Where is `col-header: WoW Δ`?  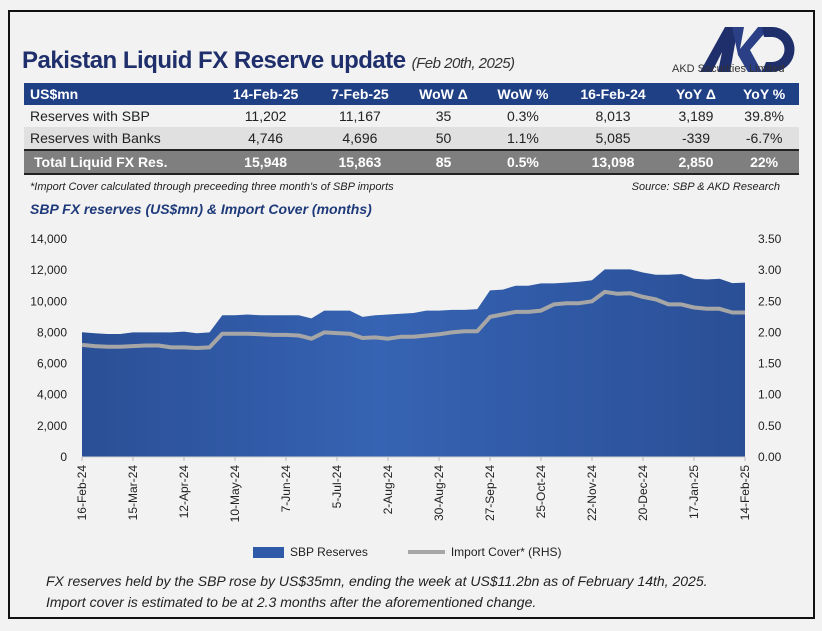
col-header: WoW Δ is located at coordinates (443, 94).